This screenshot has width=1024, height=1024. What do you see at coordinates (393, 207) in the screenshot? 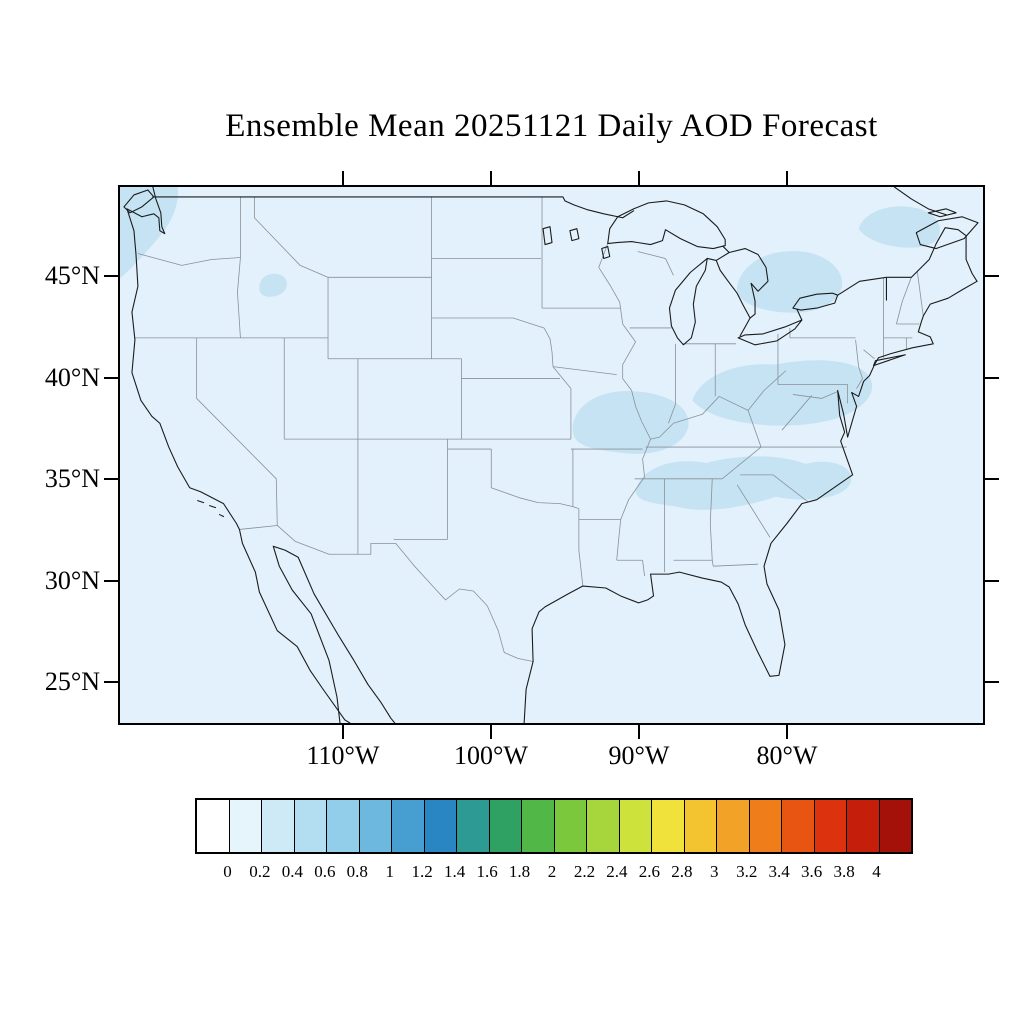
I see `canada-border-west` at bounding box center [393, 207].